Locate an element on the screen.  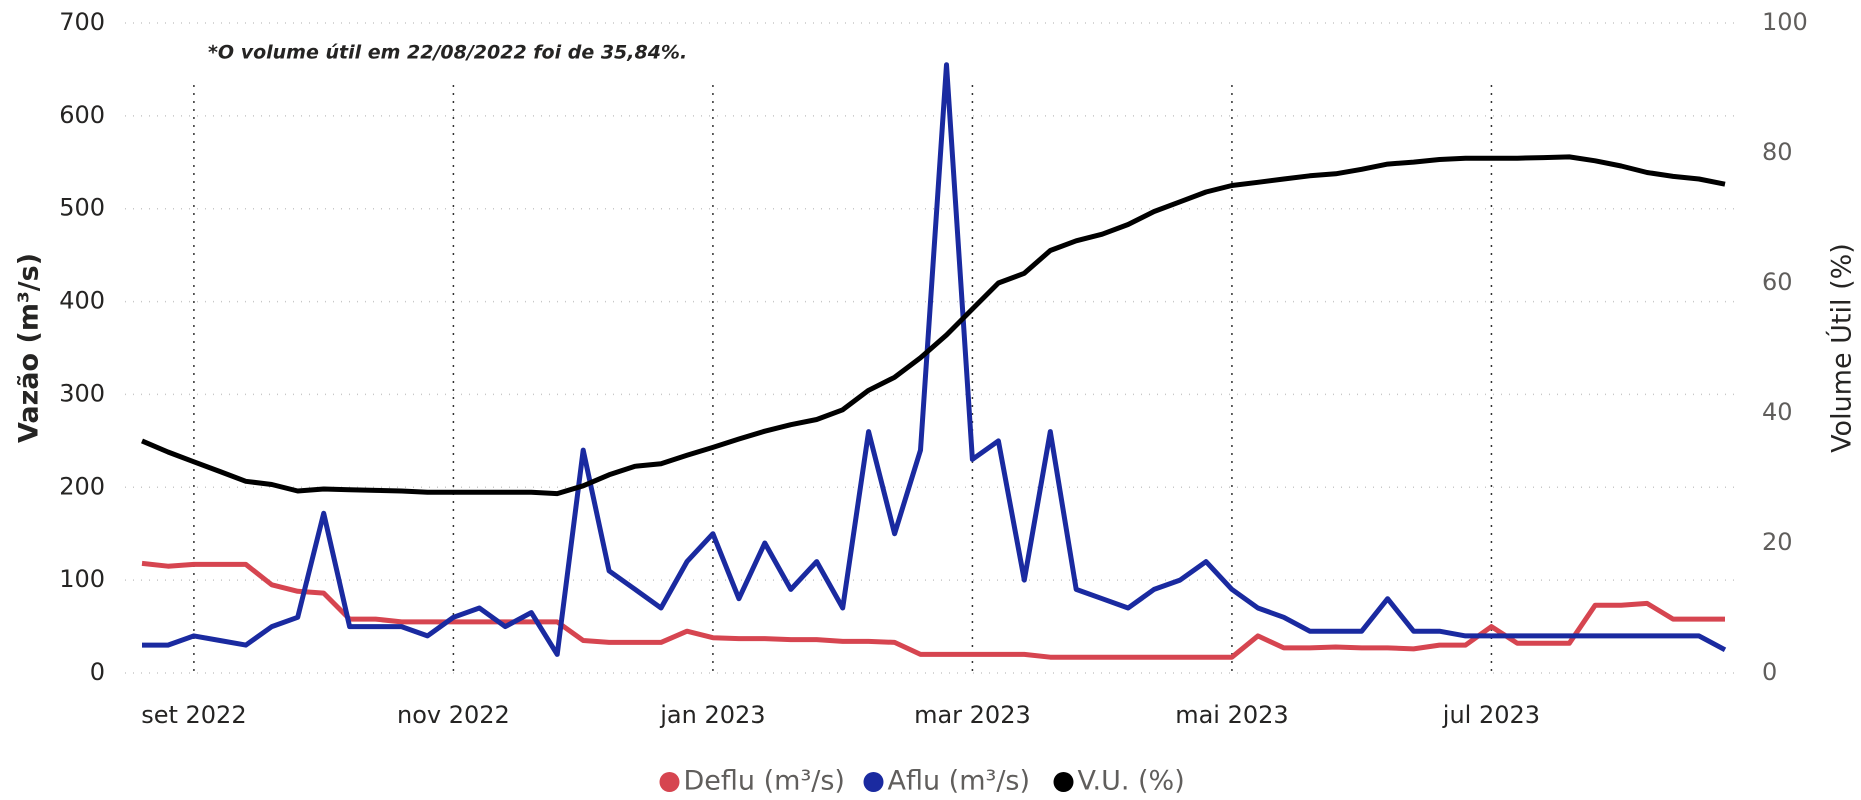
y2-tick-label: 100 is located at coordinates (1785, 22).